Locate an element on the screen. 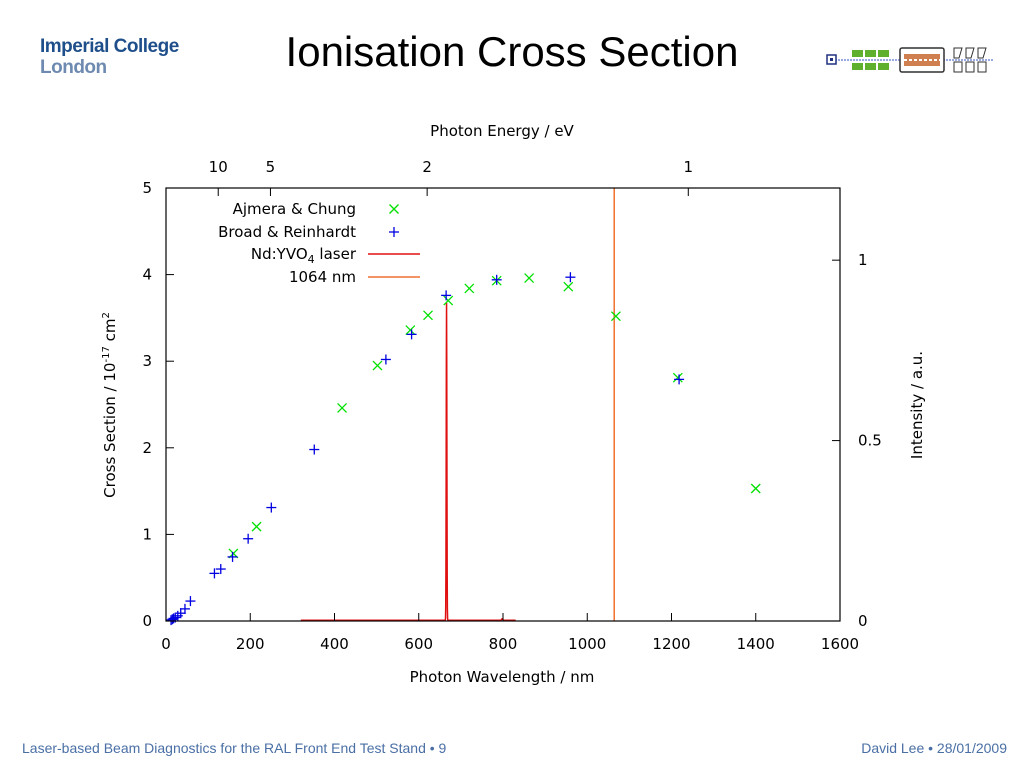 The image size is (1024, 768). y-tick-label: 1 is located at coordinates (147, 534).